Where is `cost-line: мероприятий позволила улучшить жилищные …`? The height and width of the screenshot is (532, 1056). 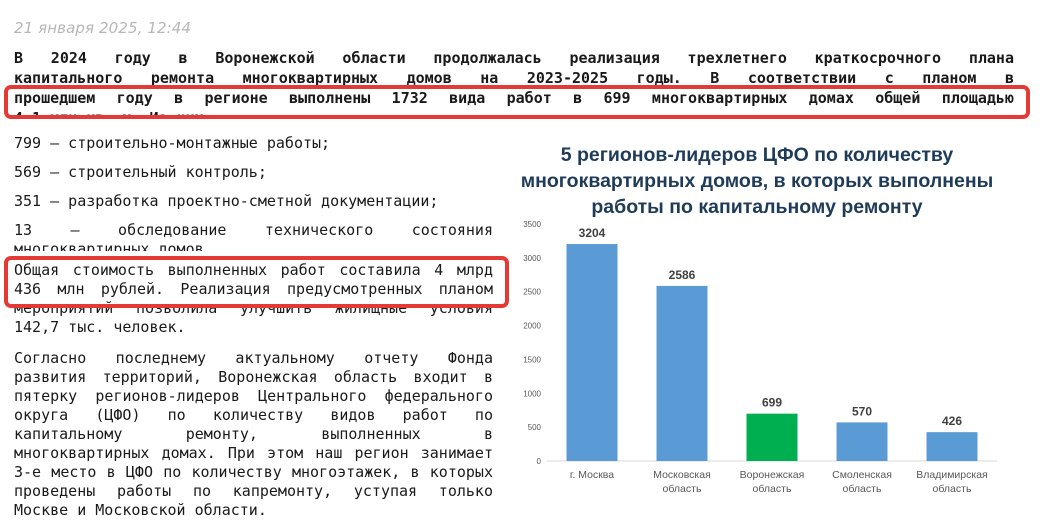
cost-line: мероприятий позволила улучшить жилищные … is located at coordinates (253, 308).